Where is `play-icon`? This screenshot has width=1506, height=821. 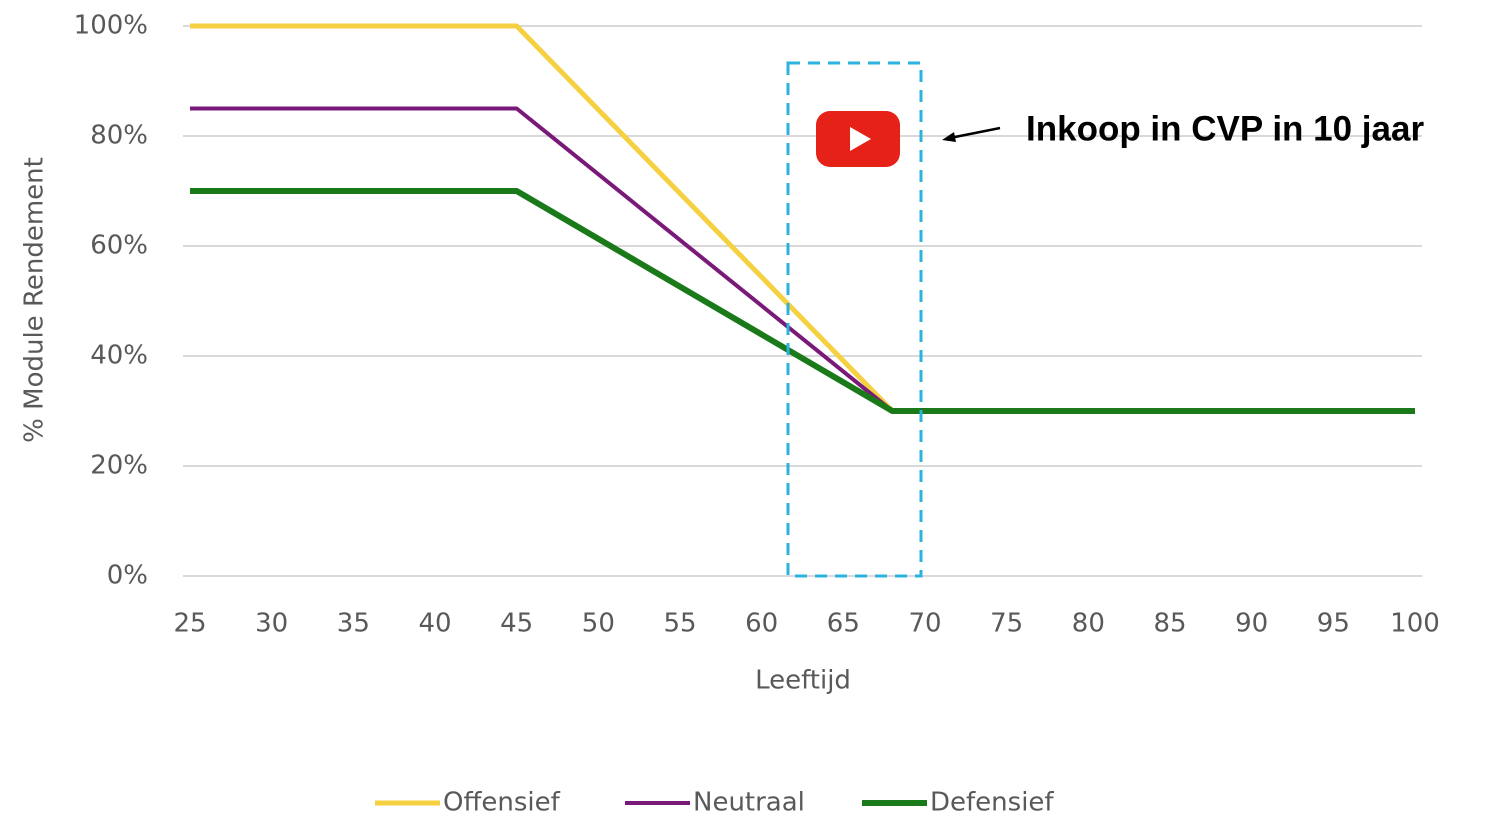
play-icon is located at coordinates (860, 139).